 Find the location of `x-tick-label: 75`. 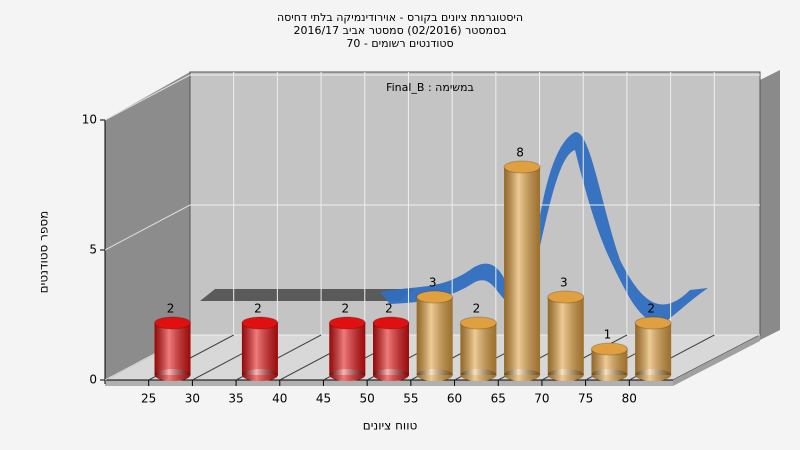

x-tick-label: 75 is located at coordinates (585, 399).